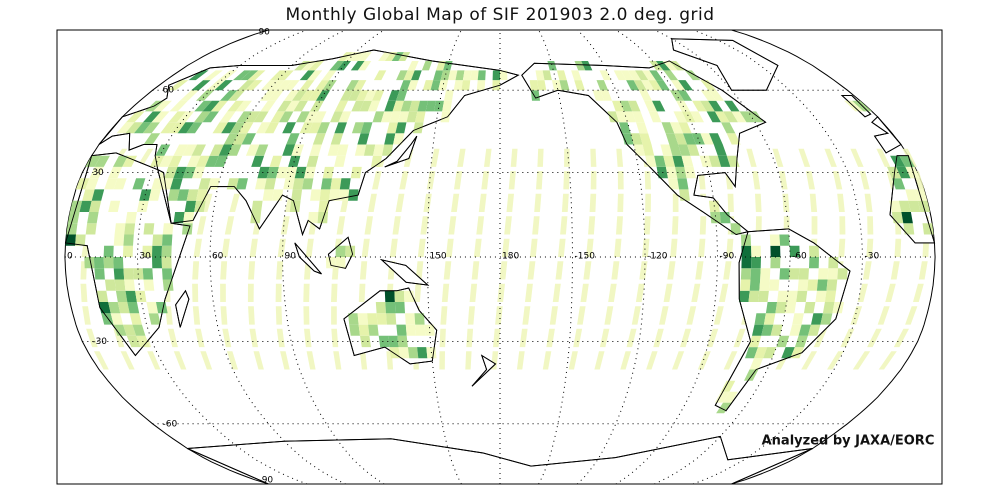  What do you see at coordinates (70, 257) in the screenshot?
I see `lon-label: 0` at bounding box center [70, 257].